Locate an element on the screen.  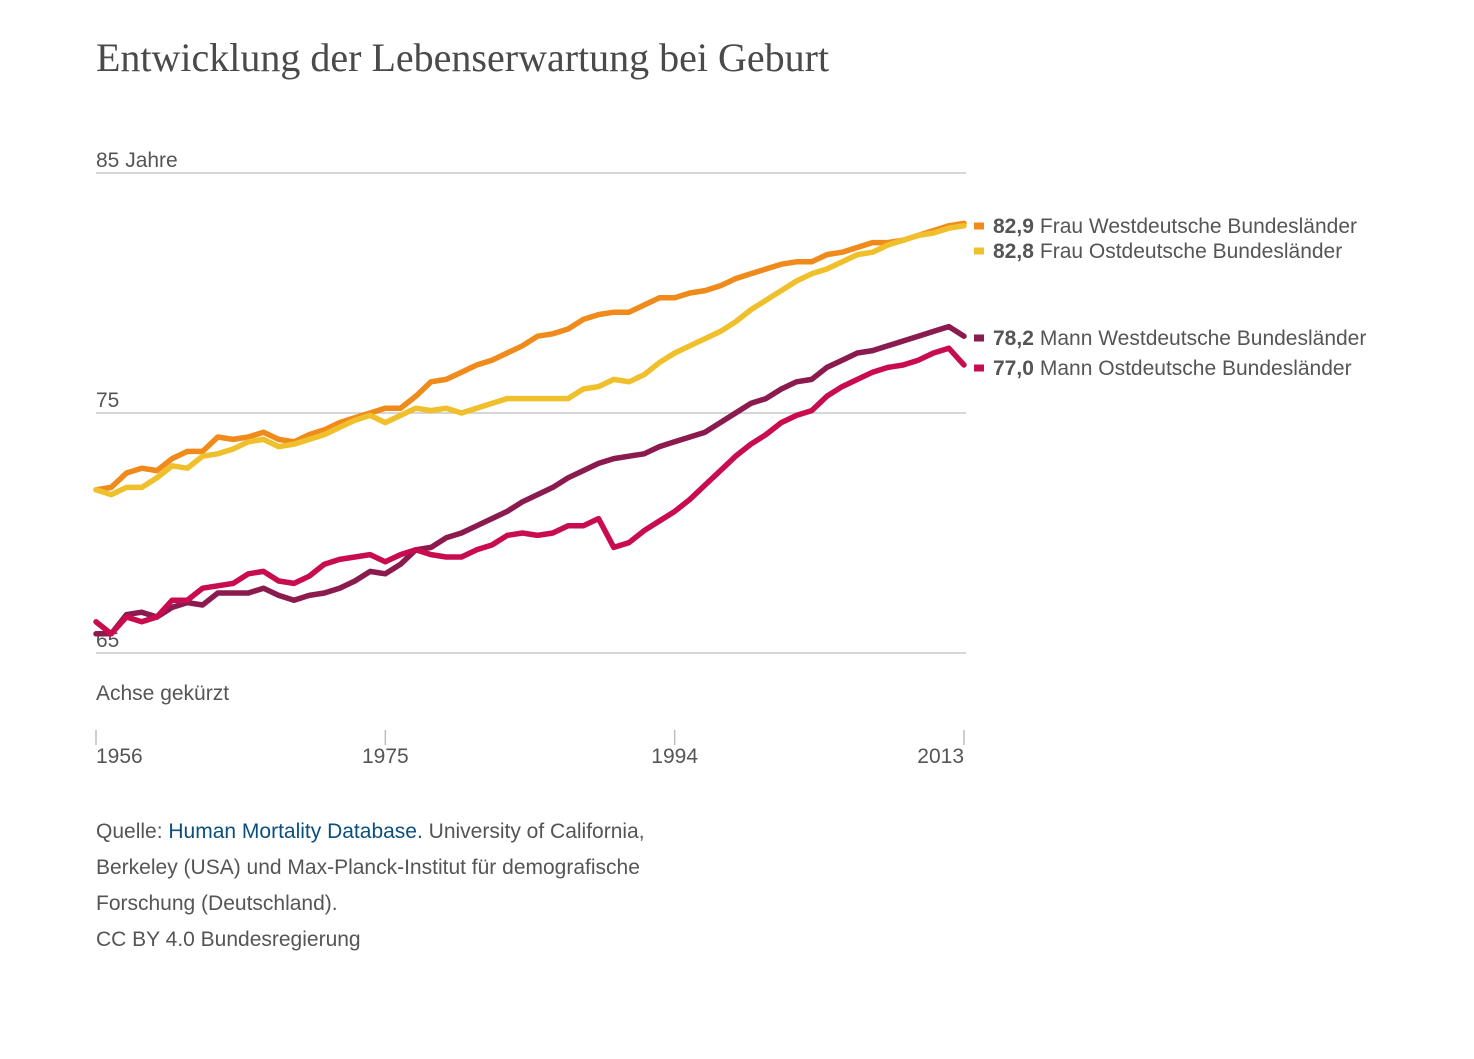
legend-label: 77,0 Mann Ostdeutsche Bundesländer is located at coordinates (1172, 368).